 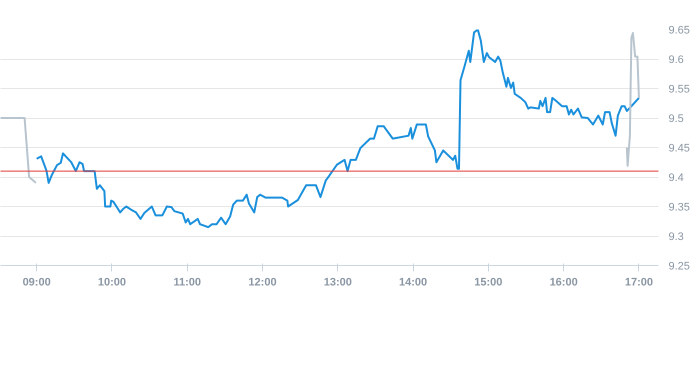 I want to click on y-tick-label: 9.55, so click(x=679, y=90).